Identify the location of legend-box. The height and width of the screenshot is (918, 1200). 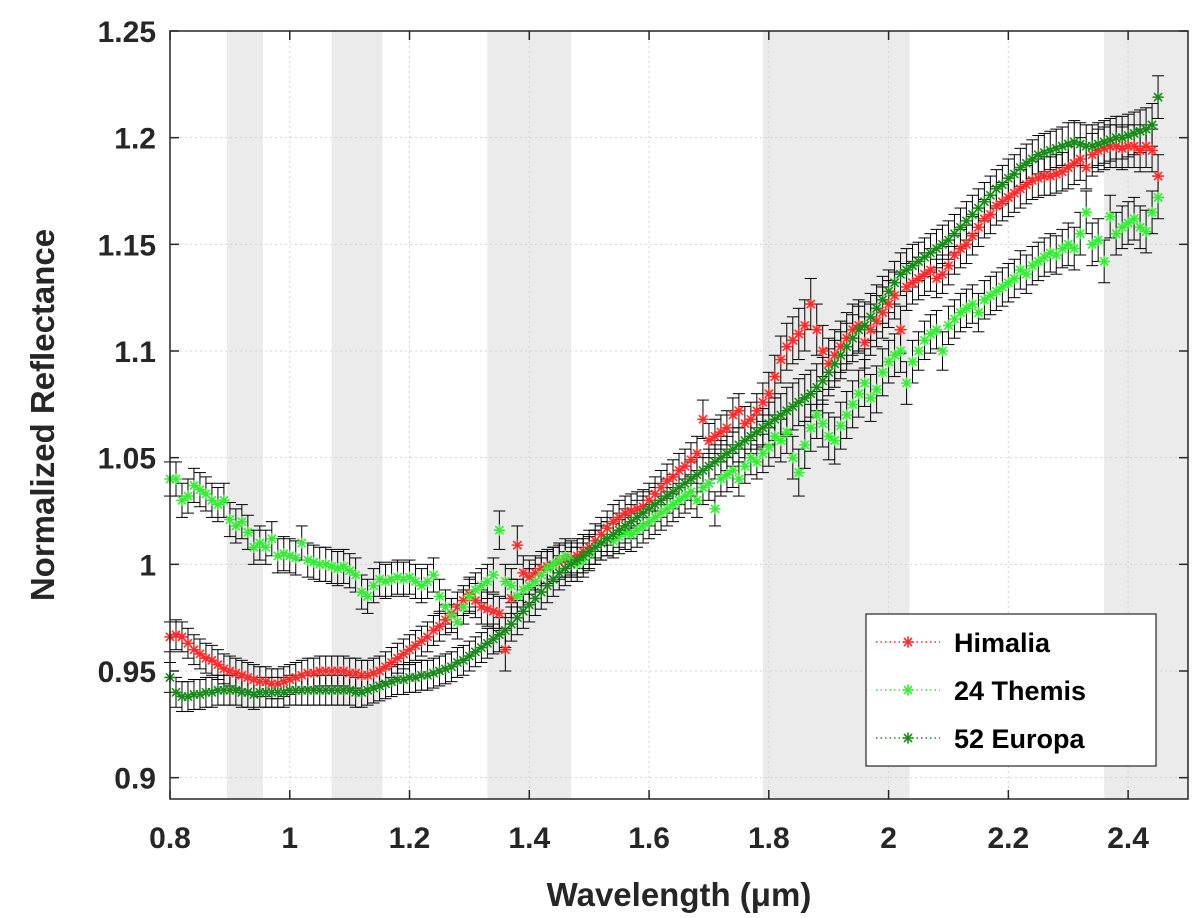
(1011, 690).